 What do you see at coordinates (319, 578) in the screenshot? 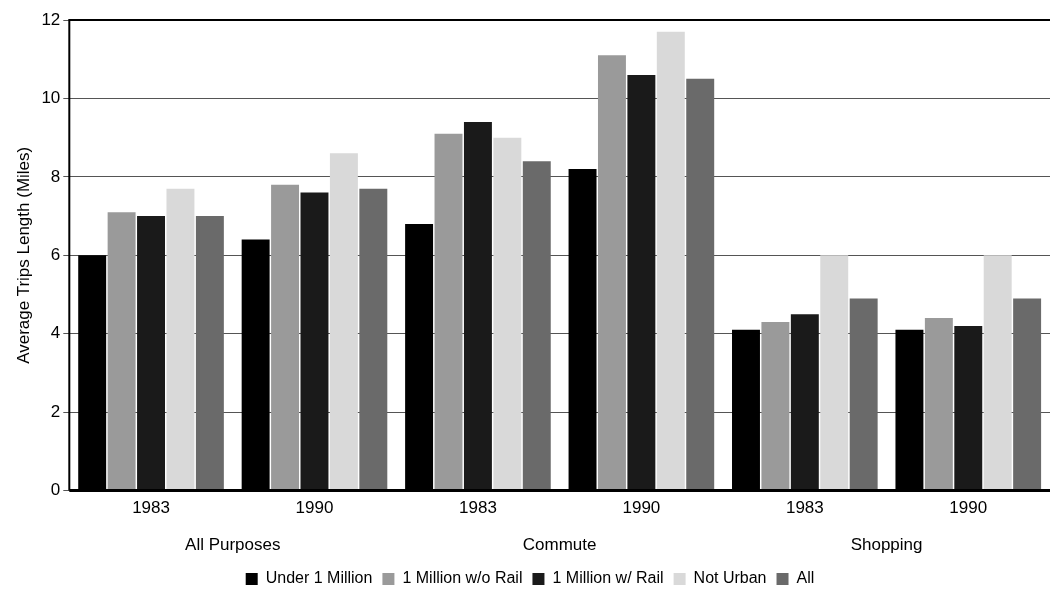
I see `legend-label: Under 1 Million` at bounding box center [319, 578].